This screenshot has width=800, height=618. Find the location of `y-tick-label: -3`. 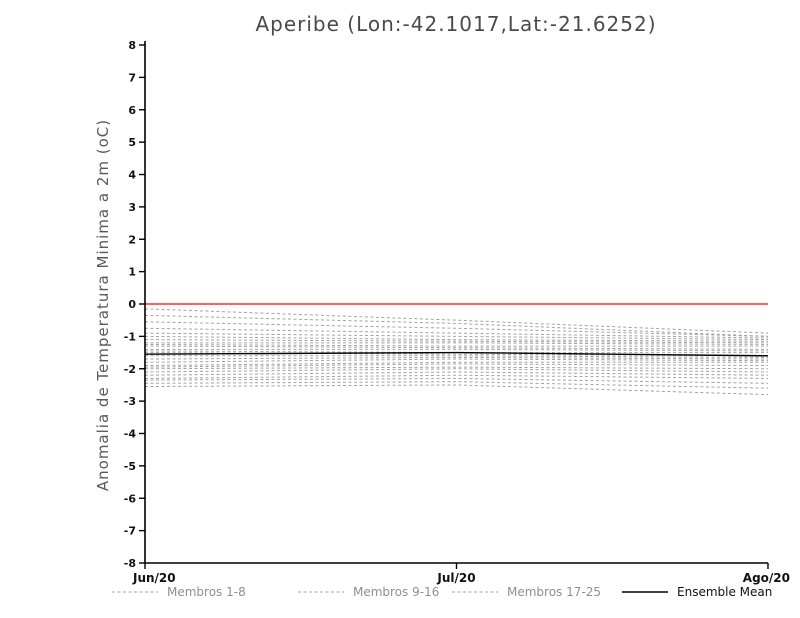

y-tick-label: -3 is located at coordinates (130, 401).